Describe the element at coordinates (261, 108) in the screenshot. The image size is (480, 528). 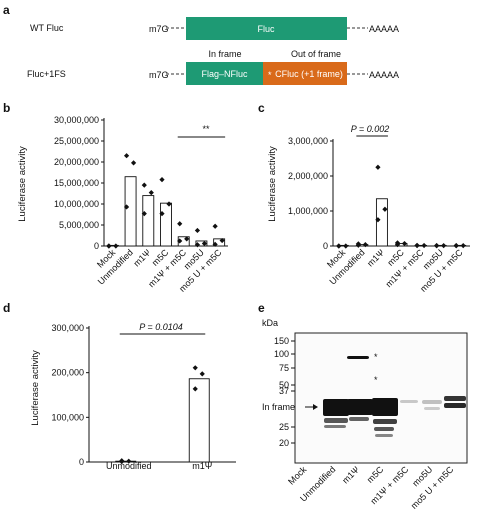
I see `panel-label-c: c` at that location.